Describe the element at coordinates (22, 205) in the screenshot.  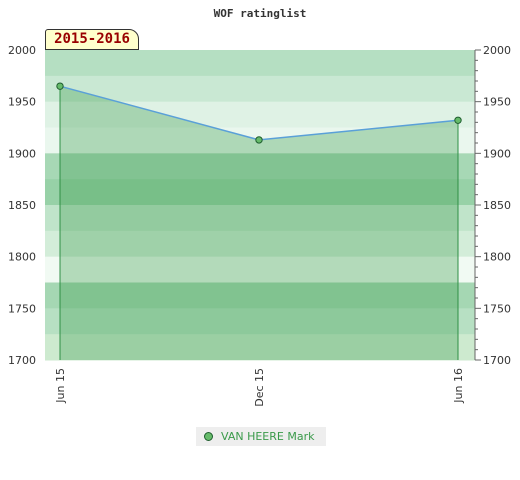
I see `y-tick-label-left: 1850` at that location.